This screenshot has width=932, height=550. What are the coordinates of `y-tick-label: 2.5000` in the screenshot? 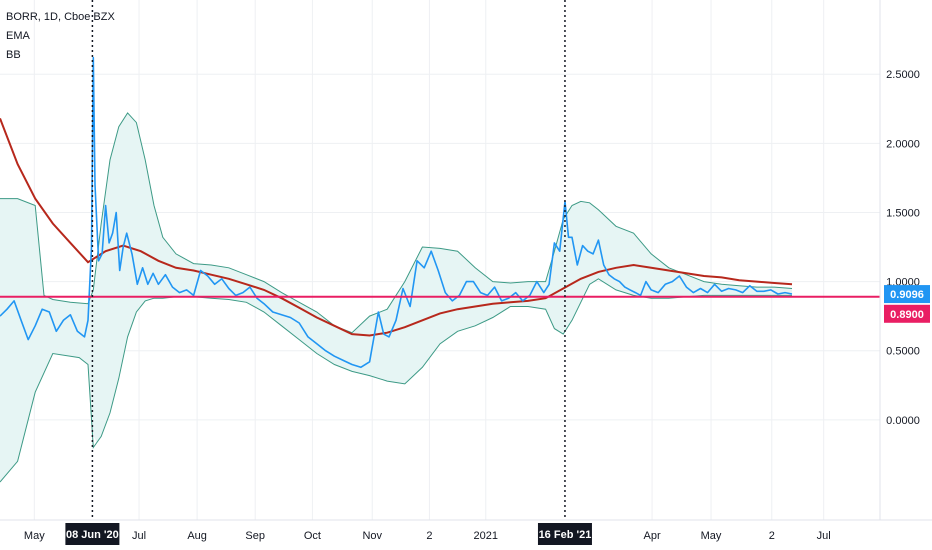 It's located at (903, 75).